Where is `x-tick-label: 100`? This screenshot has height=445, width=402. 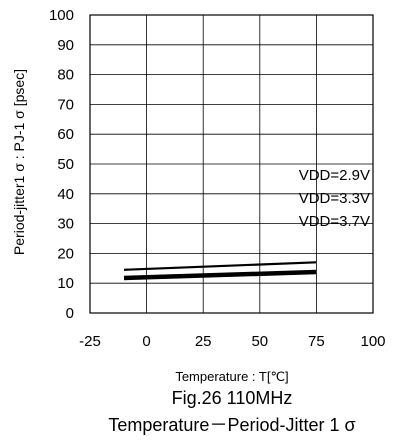
x-tick-label: 100 is located at coordinates (372, 341).